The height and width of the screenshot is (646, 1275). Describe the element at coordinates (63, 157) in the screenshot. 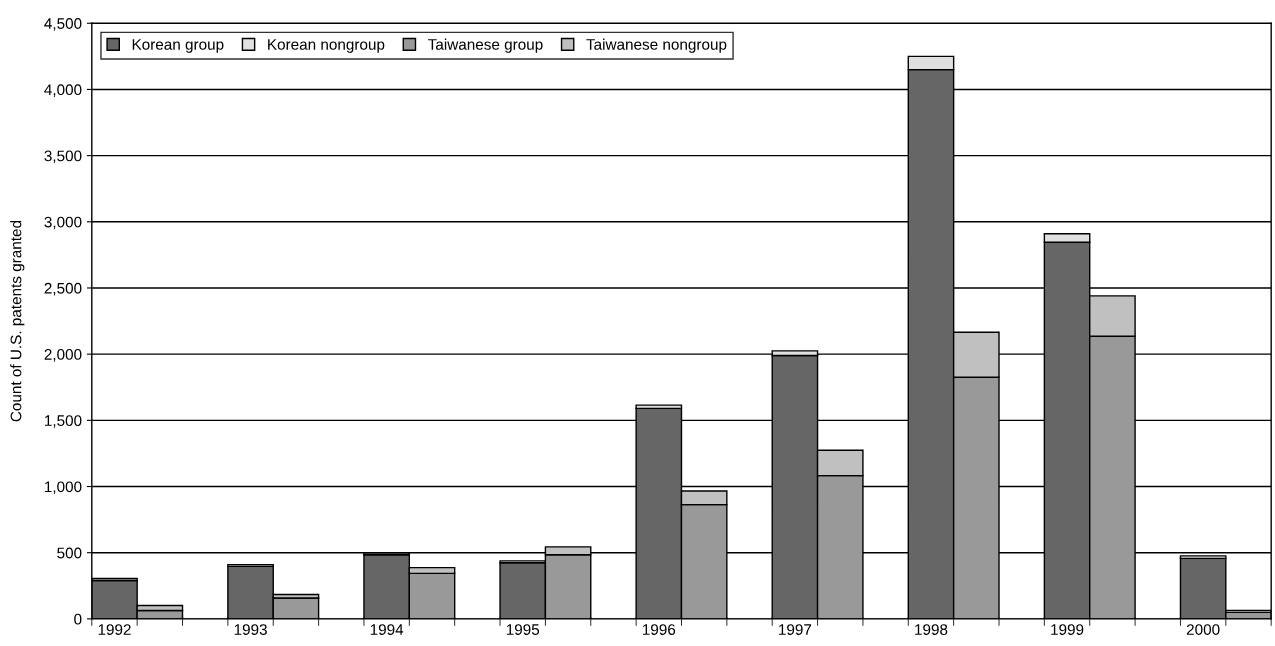

I see `y-tick-label: 3,500` at that location.